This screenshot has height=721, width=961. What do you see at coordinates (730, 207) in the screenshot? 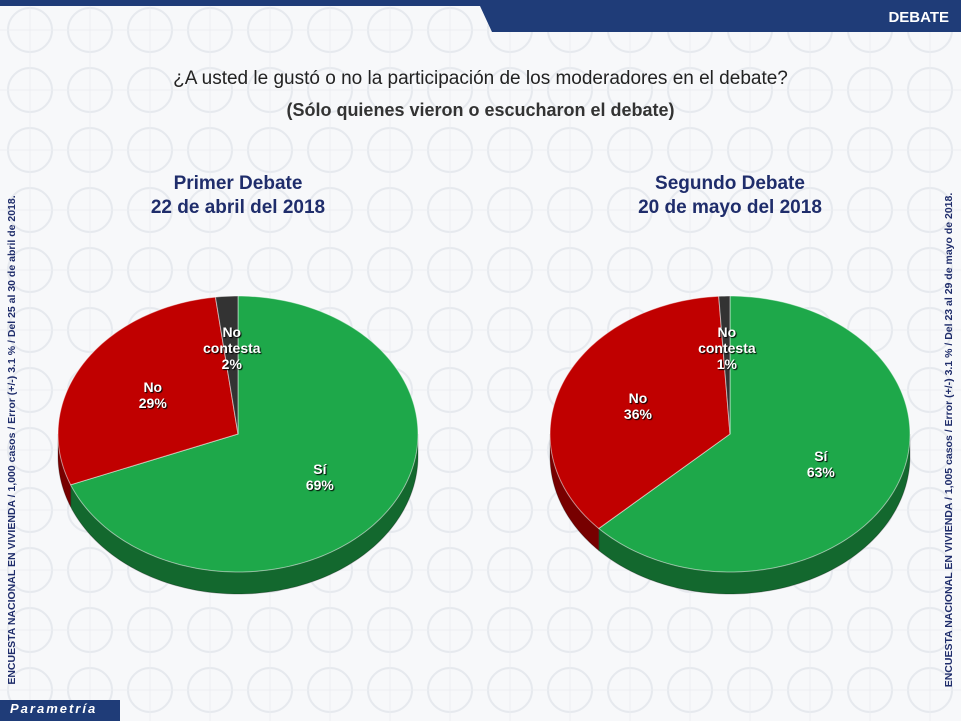
I see `chart-subtitle: 20 de mayo del 2018` at bounding box center [730, 207].